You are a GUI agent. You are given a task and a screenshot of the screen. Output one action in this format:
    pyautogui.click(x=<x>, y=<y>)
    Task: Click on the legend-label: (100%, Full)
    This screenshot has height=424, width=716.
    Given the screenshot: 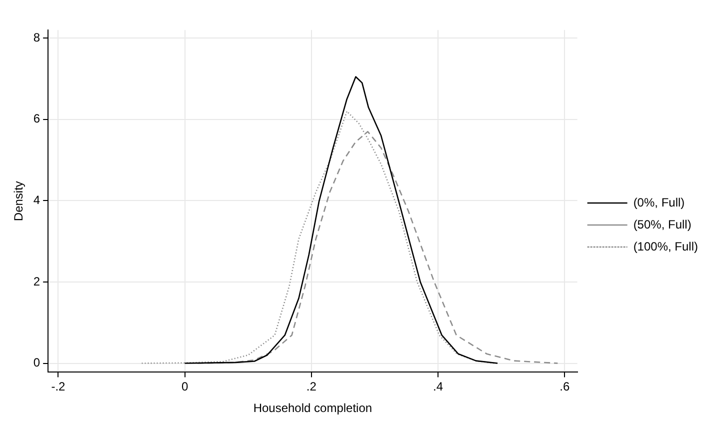 What is the action you would take?
    pyautogui.click(x=665, y=246)
    